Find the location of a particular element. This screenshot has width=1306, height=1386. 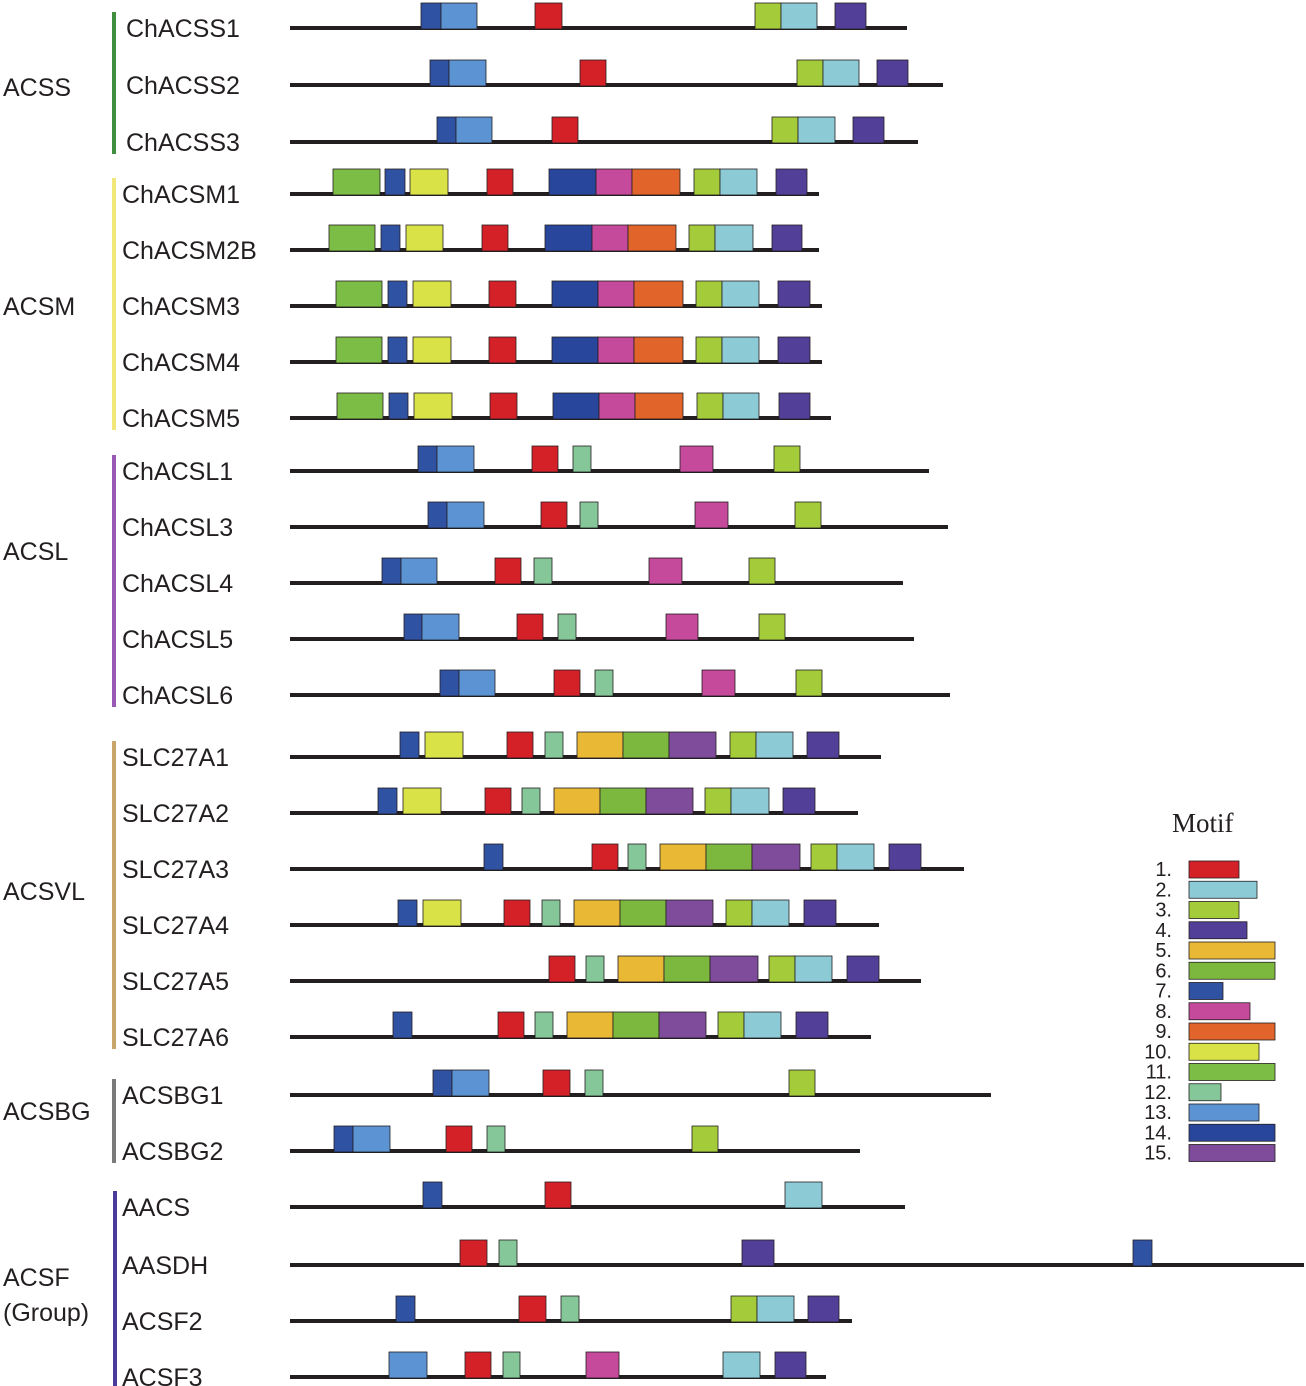

legend-item: 5. is located at coordinates (1215, 951).